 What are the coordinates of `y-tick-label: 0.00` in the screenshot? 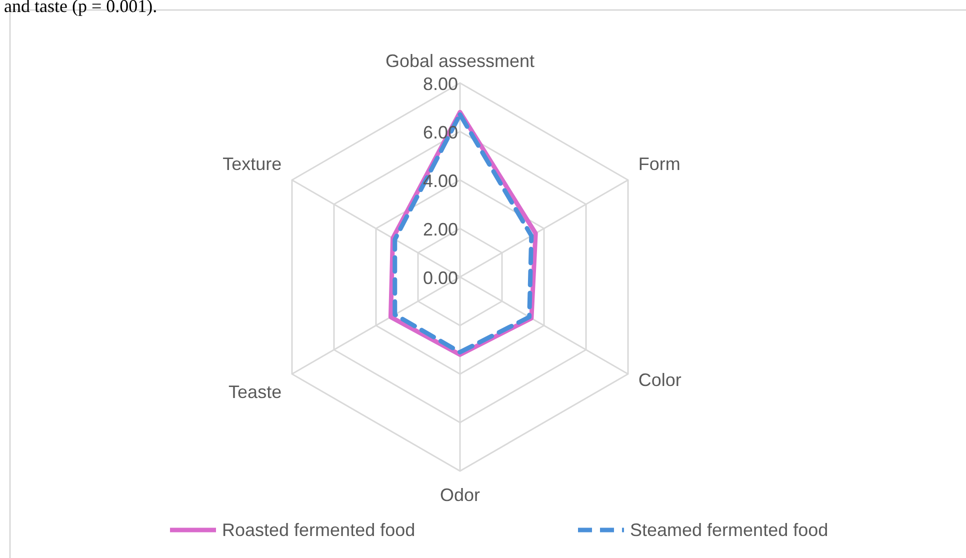 It's located at (440, 278).